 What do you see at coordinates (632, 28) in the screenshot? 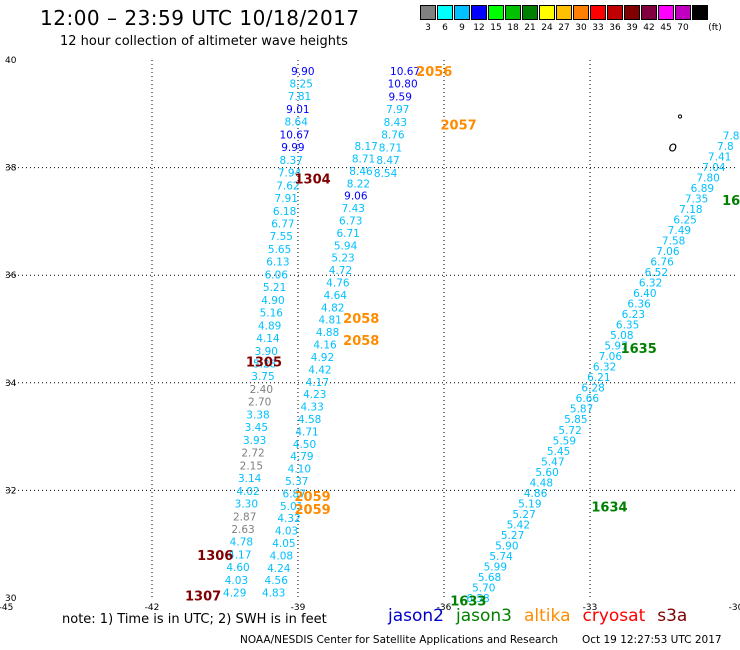
I see `color-scale-label: 39` at bounding box center [632, 28].